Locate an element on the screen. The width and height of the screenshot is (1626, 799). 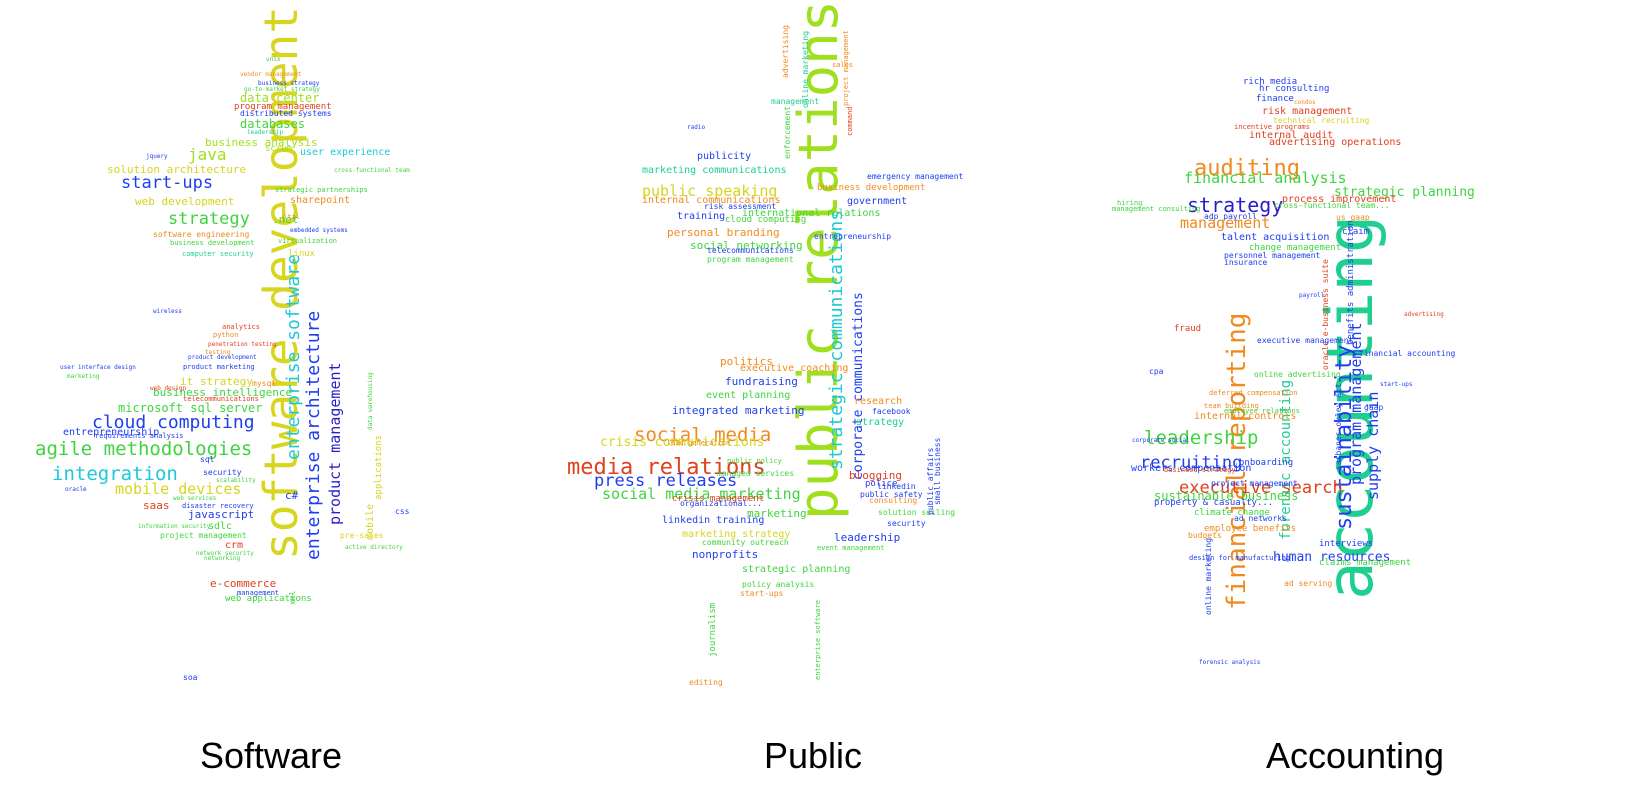
cloud-word: small business is located at coordinates (937, 471).